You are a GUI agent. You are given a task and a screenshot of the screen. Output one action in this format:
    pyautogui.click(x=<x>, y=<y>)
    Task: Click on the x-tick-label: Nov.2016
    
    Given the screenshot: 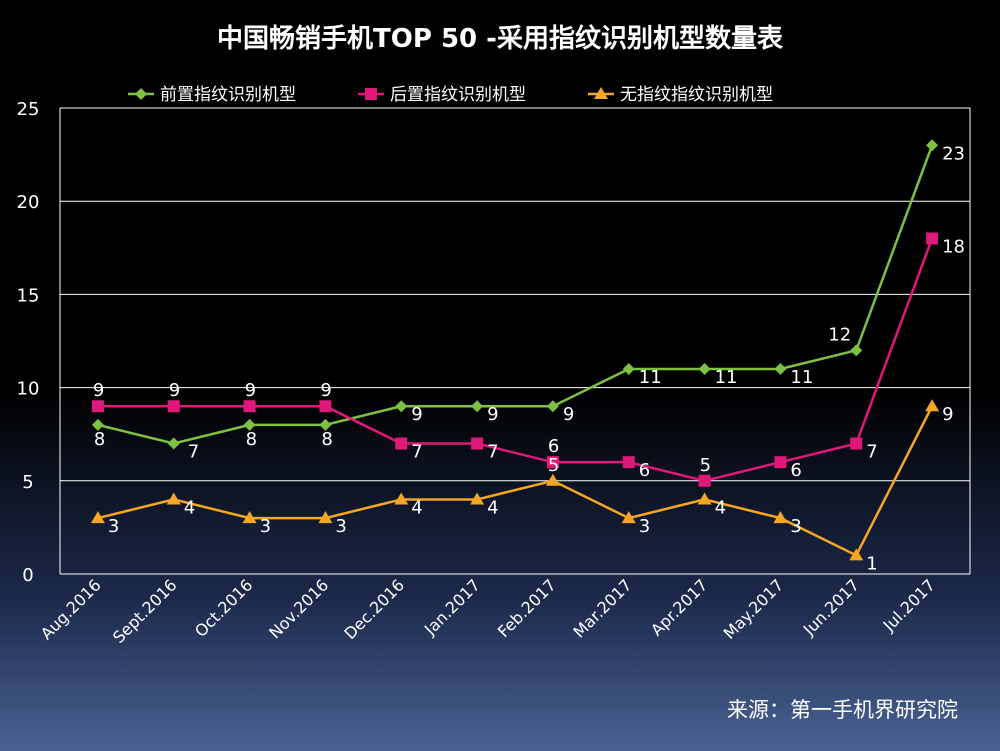 What is the action you would take?
    pyautogui.click(x=298, y=608)
    